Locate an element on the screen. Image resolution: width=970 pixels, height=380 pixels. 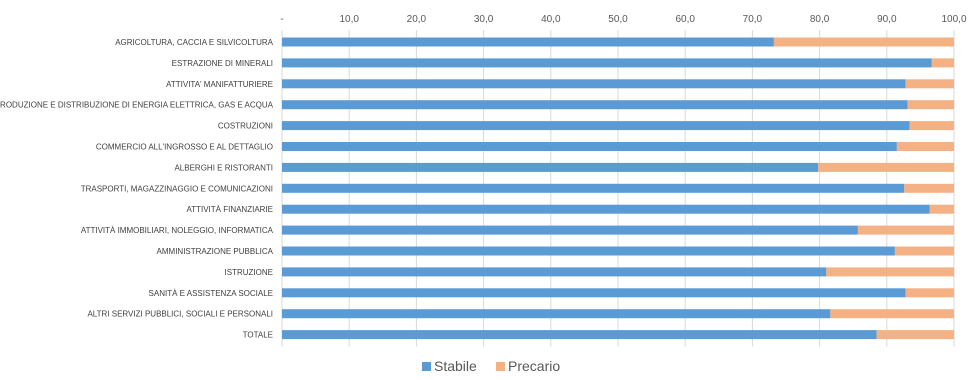
category-label: AMMINISTRAZIONE PUBBLICA is located at coordinates (215, 251).